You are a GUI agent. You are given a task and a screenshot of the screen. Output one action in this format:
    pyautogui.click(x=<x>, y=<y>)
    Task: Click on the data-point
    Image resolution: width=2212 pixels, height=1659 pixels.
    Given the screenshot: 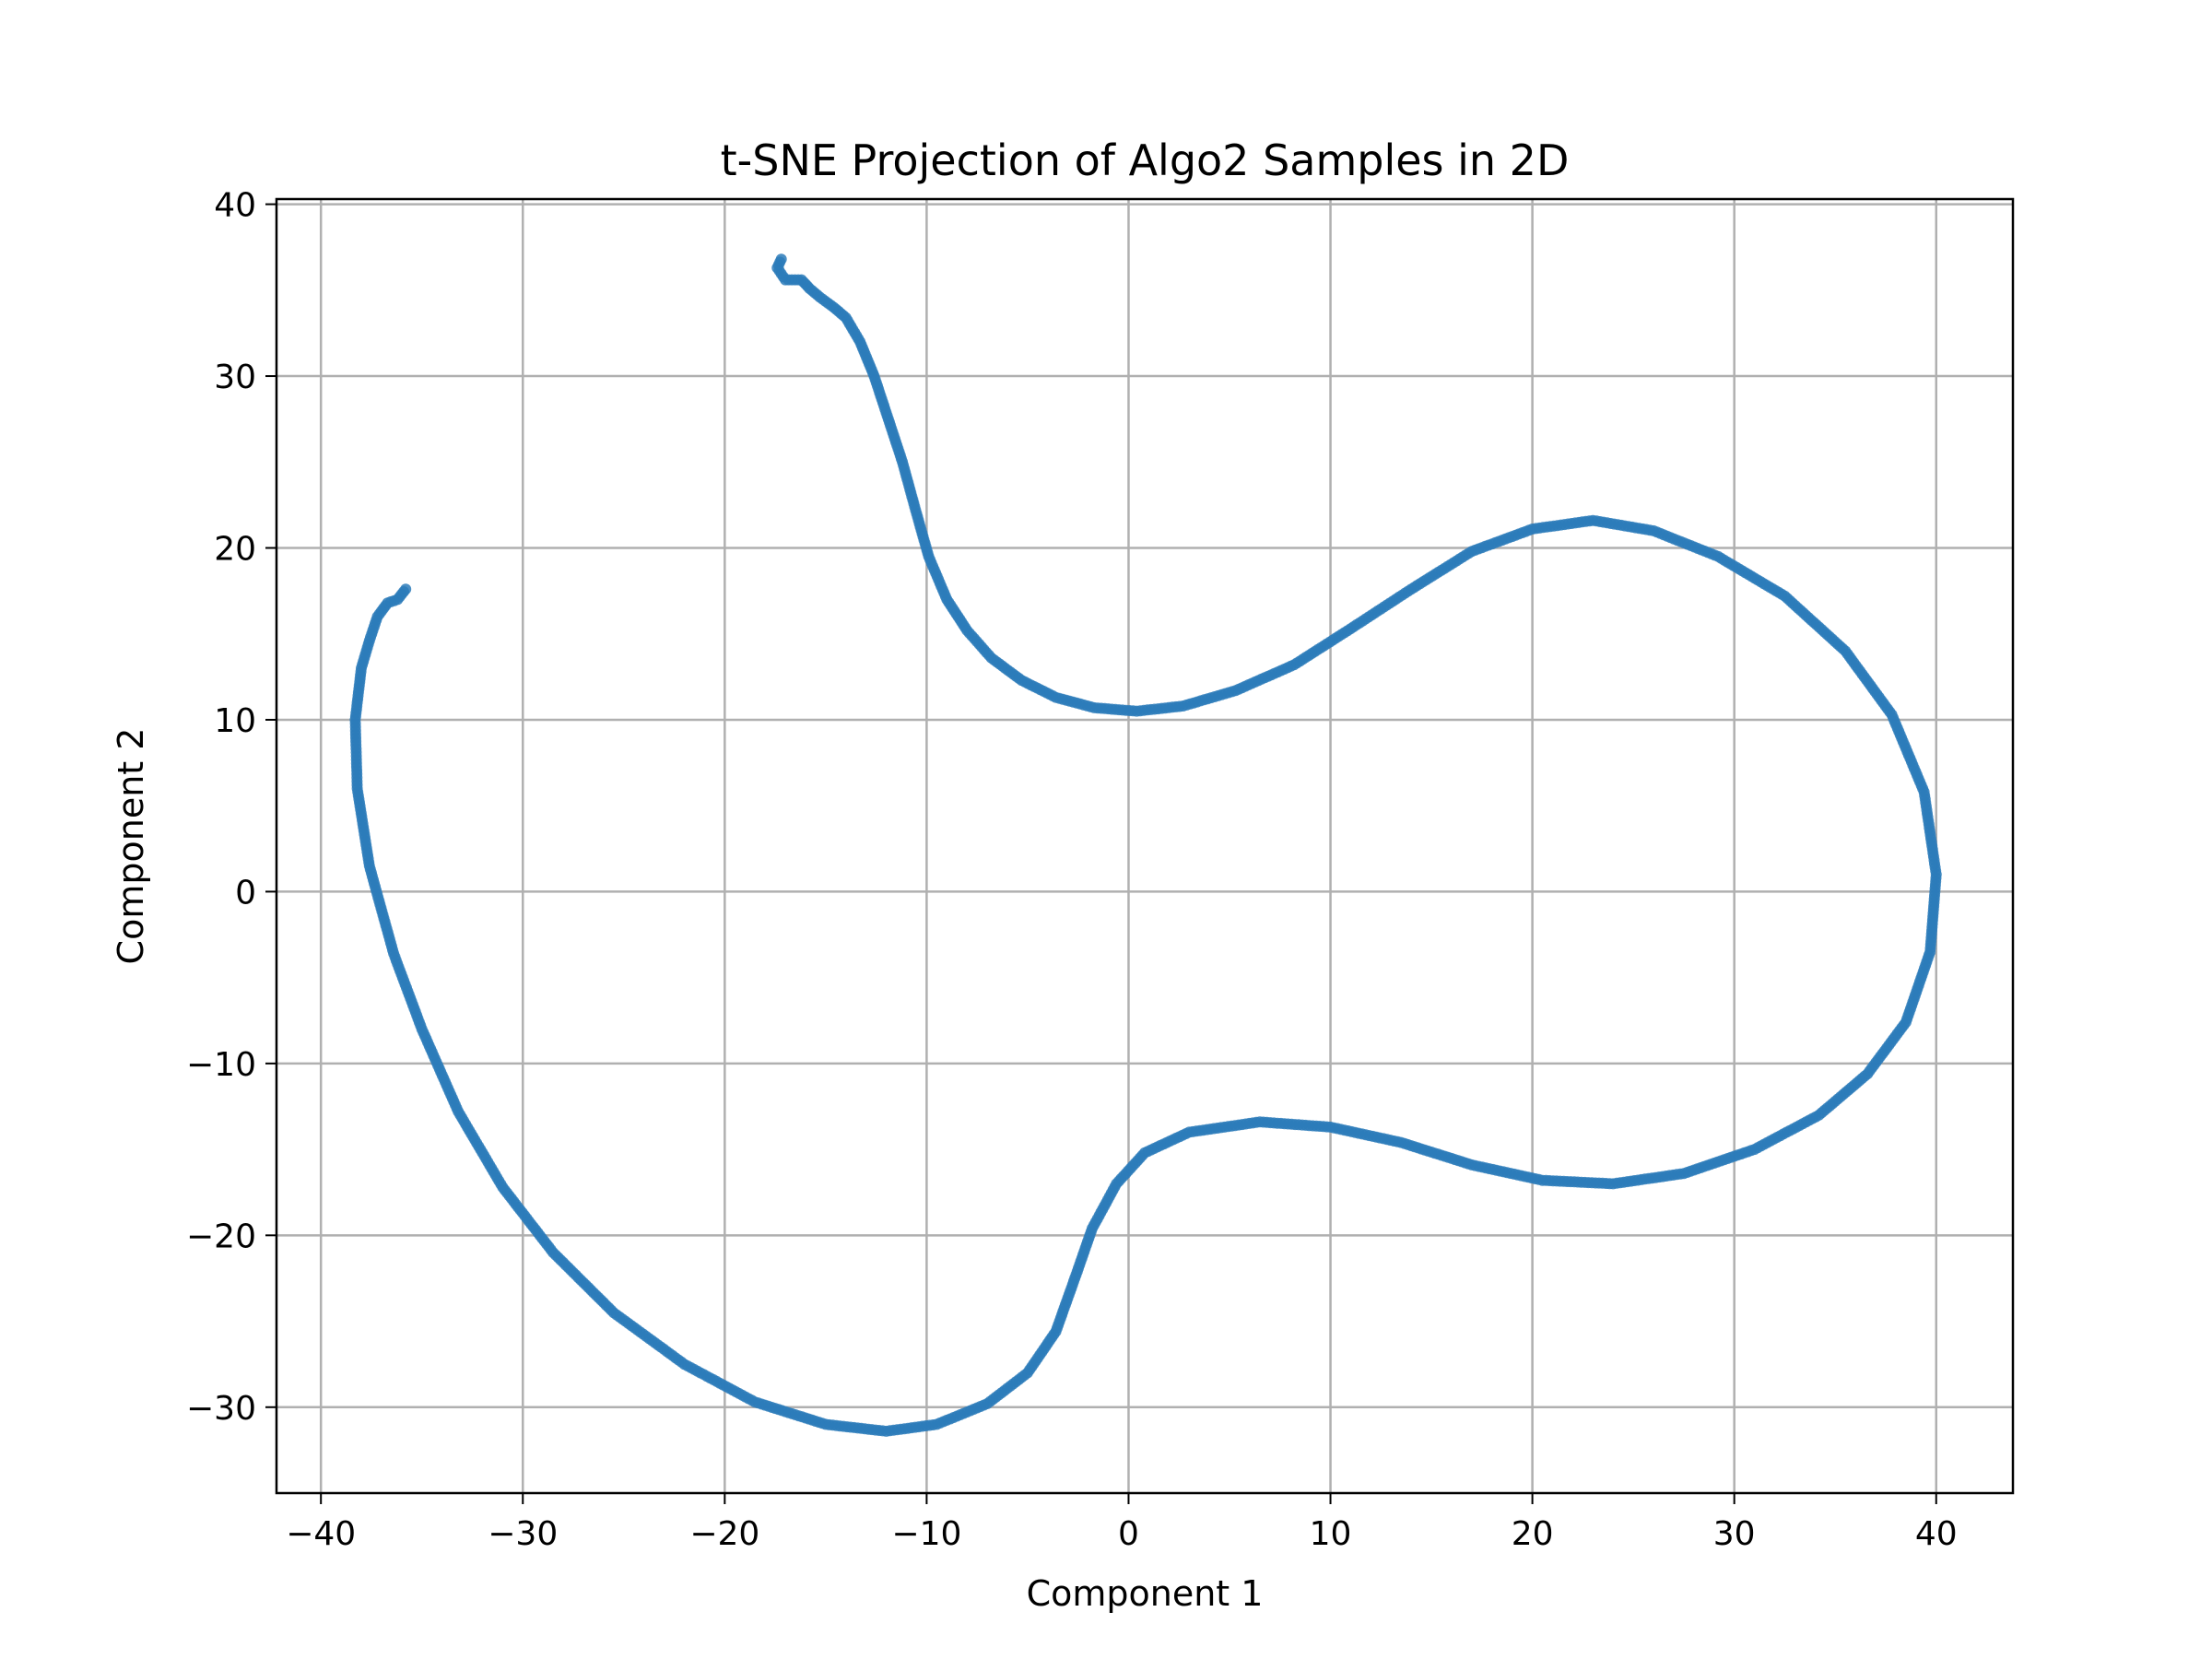 What is the action you would take?
    pyautogui.click(x=406, y=589)
    